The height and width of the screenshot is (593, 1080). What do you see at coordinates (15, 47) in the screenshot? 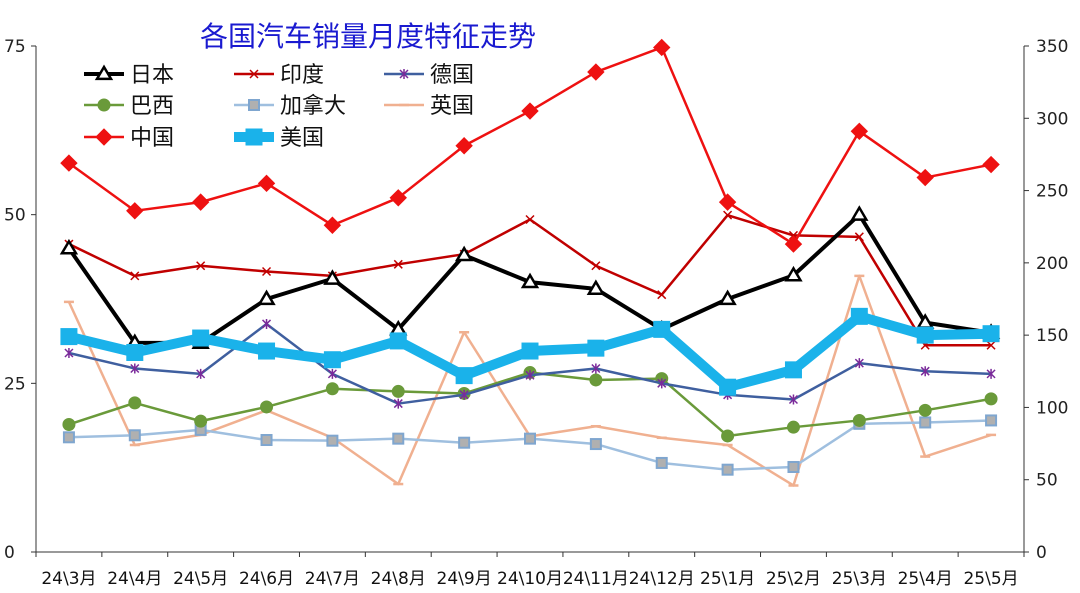
I see `y-left-tick-label: 75` at bounding box center [15, 47].